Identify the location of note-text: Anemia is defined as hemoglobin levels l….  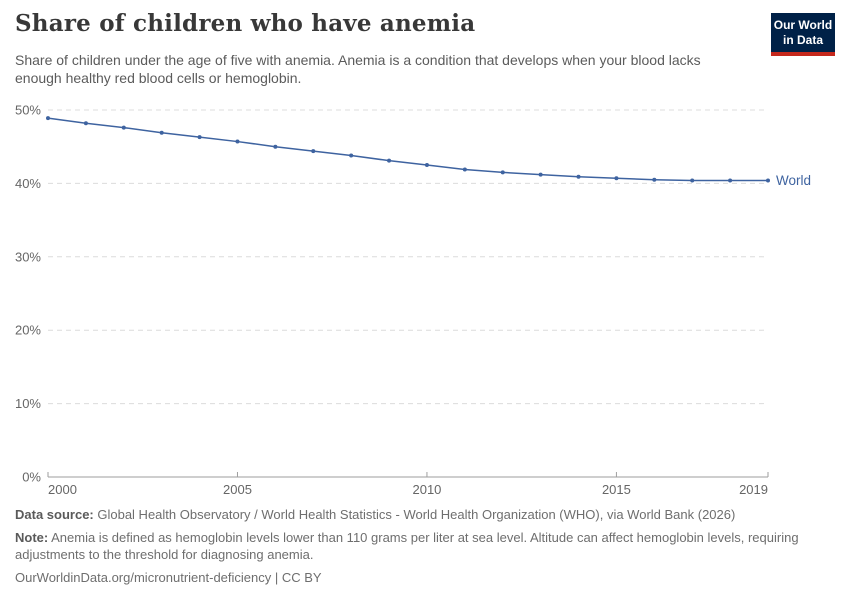
(407, 545).